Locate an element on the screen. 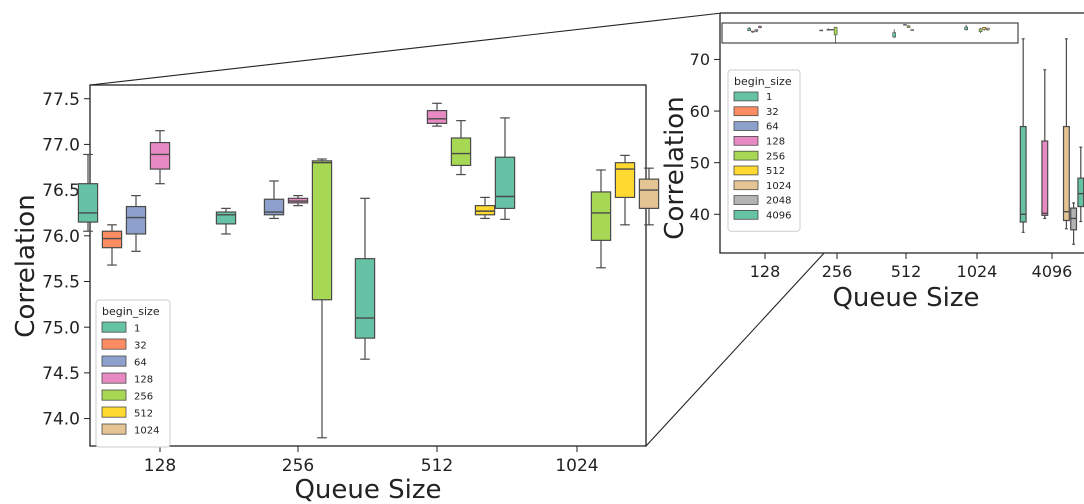 This screenshot has height=504, width=1084. inset-y-tick-label: 60 is located at coordinates (700, 111).